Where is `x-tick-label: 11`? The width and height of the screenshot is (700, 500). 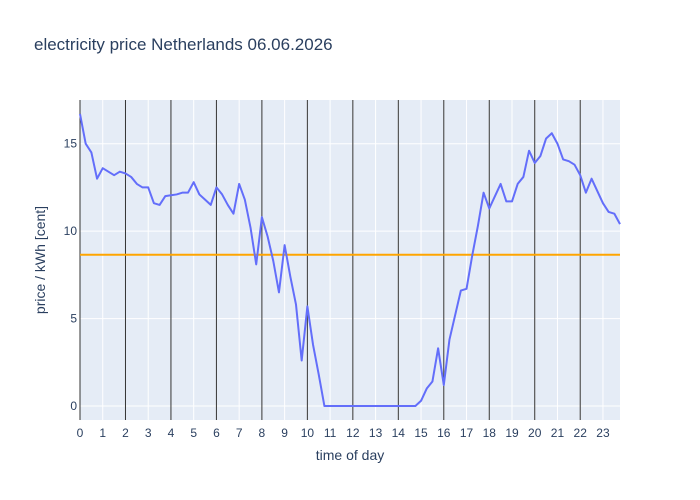 x-tick-label: 11 is located at coordinates (330, 433).